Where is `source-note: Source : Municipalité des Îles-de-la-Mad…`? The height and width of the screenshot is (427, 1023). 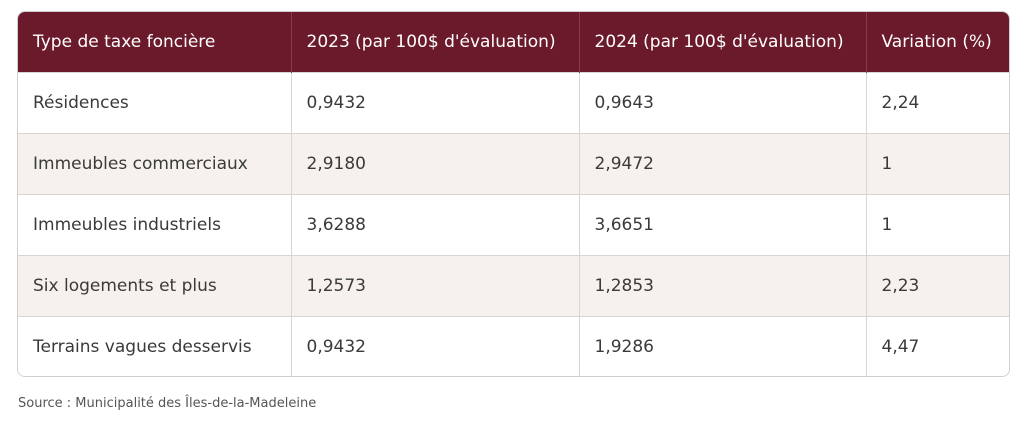 source-note: Source : Municipalité des Îles-de-la-Mad… is located at coordinates (167, 403).